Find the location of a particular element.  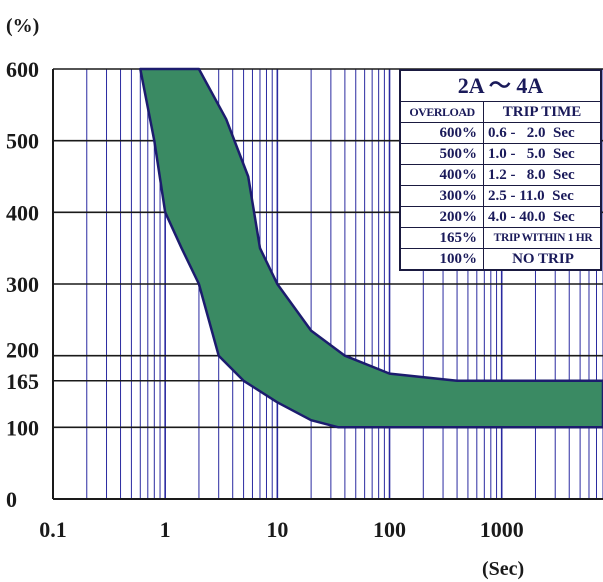

y-tick-label: 600 is located at coordinates (22, 69).